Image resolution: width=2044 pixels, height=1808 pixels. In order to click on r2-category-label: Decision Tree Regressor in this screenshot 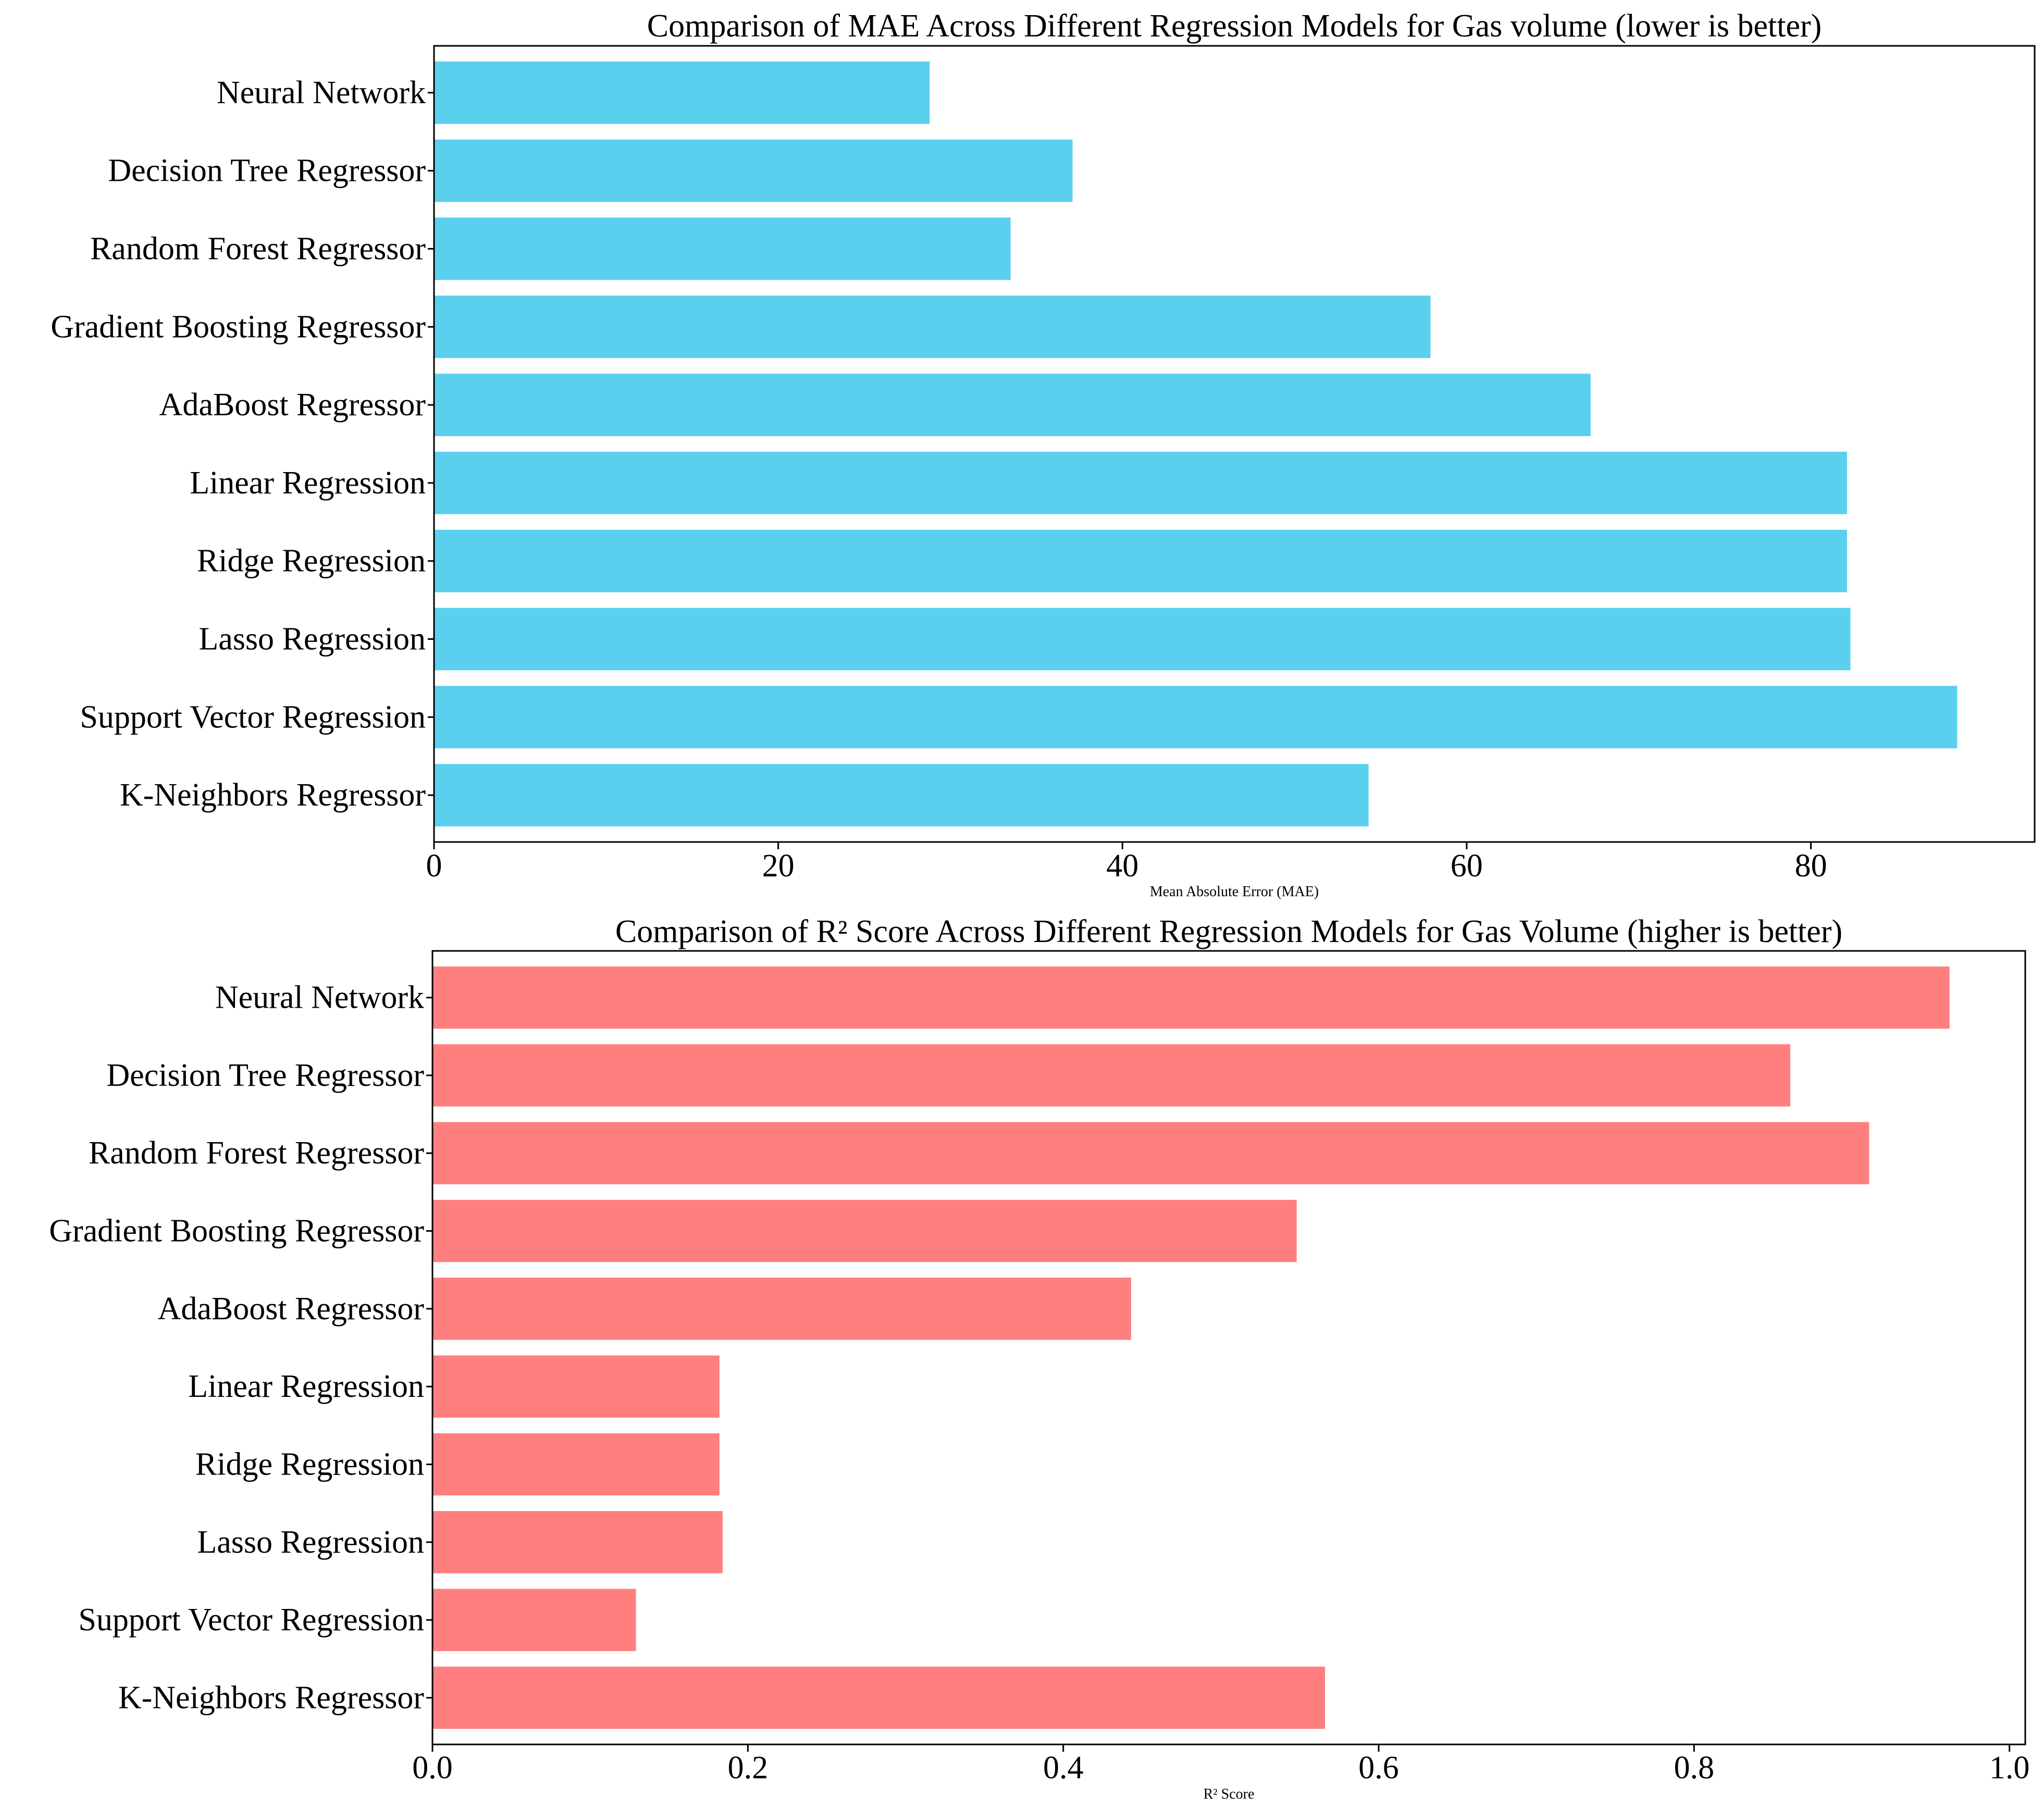, I will do `click(265, 1075)`.